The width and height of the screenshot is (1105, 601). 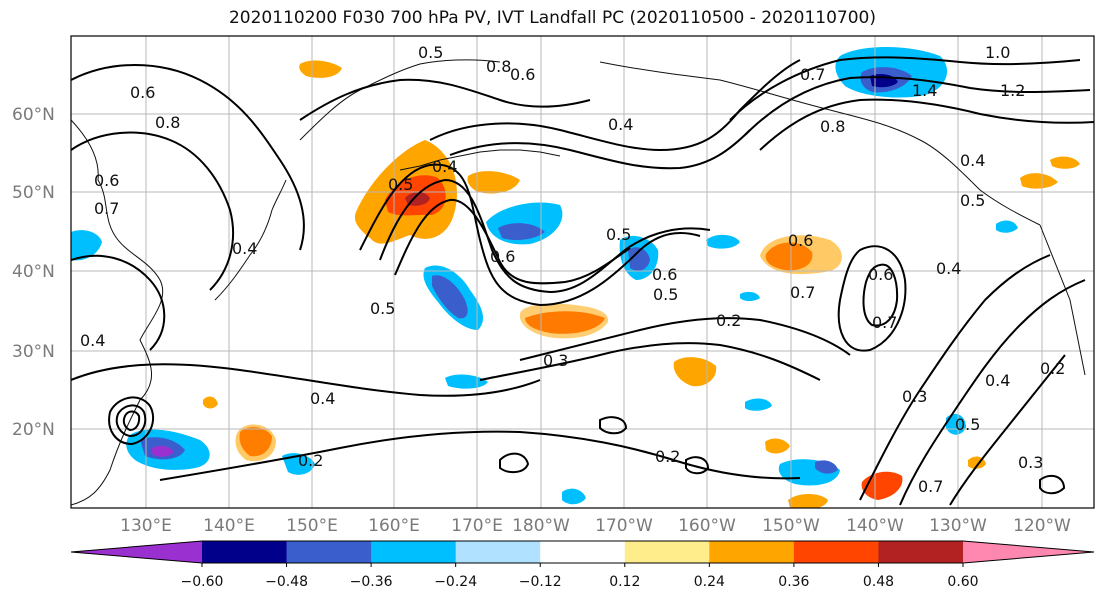 I want to click on contour-trough-main, so click(x=530, y=235).